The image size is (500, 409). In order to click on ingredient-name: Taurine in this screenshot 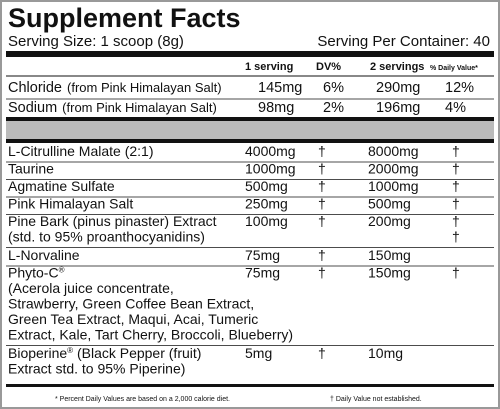, I will do `click(31, 169)`.